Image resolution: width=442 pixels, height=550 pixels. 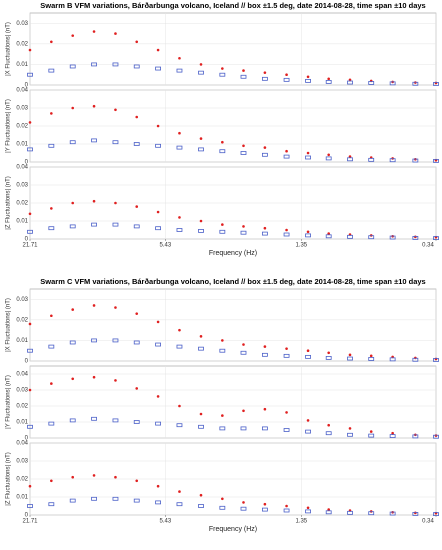 I want to click on x-tick-label: 5.43, so click(x=166, y=522).